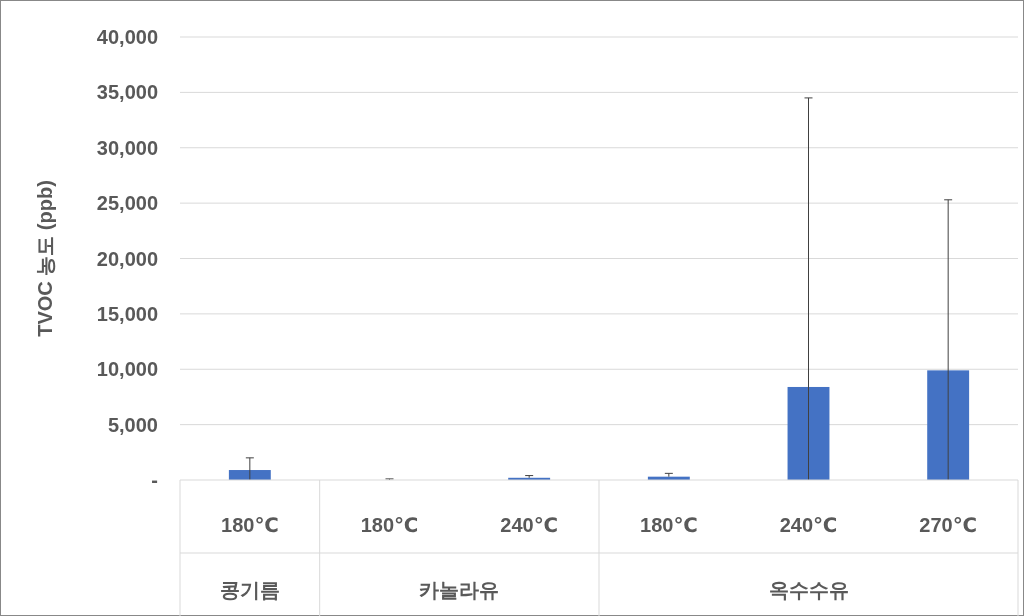 Image resolution: width=1024 pixels, height=616 pixels. I want to click on y-tick-label: 35,000, so click(127, 92).